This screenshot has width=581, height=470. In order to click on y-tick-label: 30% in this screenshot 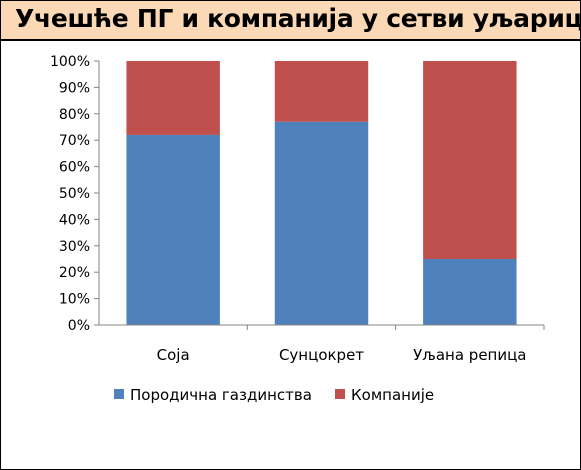, I will do `click(74, 247)`.